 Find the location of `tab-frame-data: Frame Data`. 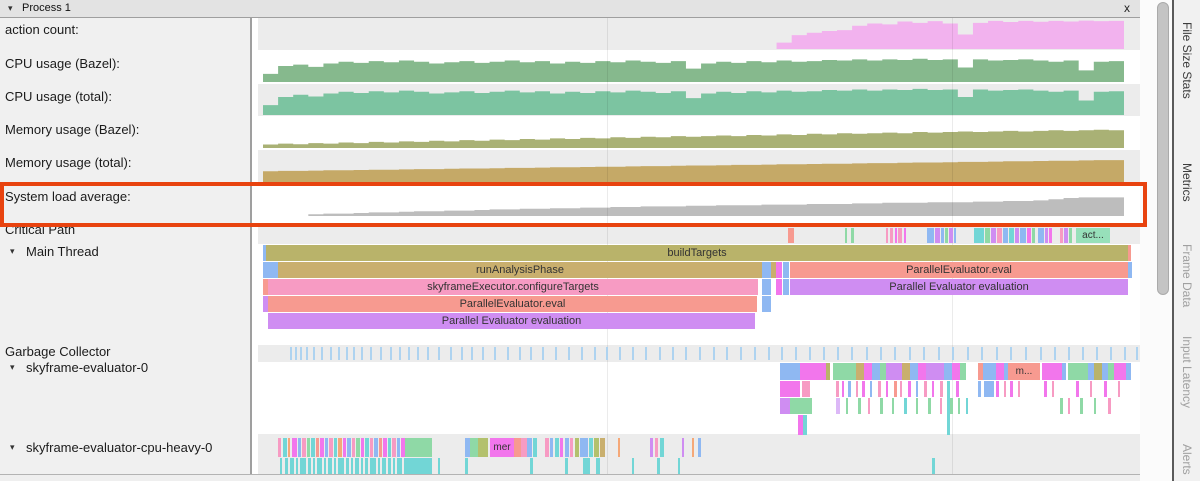

tab-frame-data: Frame Data is located at coordinates (1187, 276).